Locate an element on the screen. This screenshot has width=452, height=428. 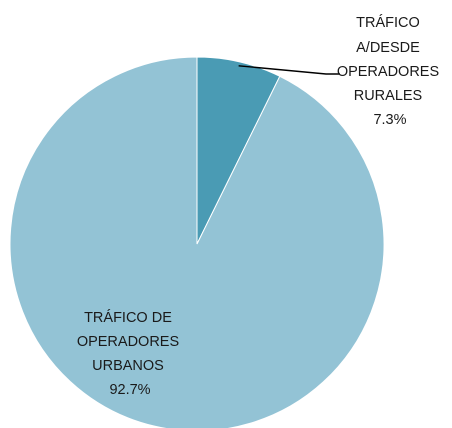
slice-label-rural: TRÁFICO A/DESDE OPERADORES RURALES 7.3% is located at coordinates (390, 71).